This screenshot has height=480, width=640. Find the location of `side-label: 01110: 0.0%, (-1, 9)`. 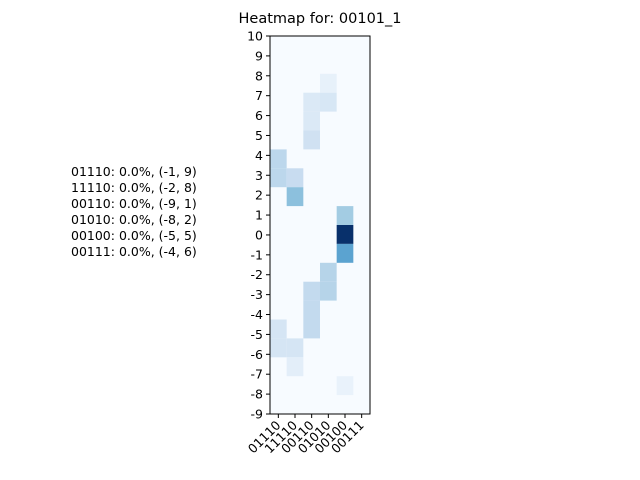

side-label: 01110: 0.0%, (-1, 9) is located at coordinates (134, 171).